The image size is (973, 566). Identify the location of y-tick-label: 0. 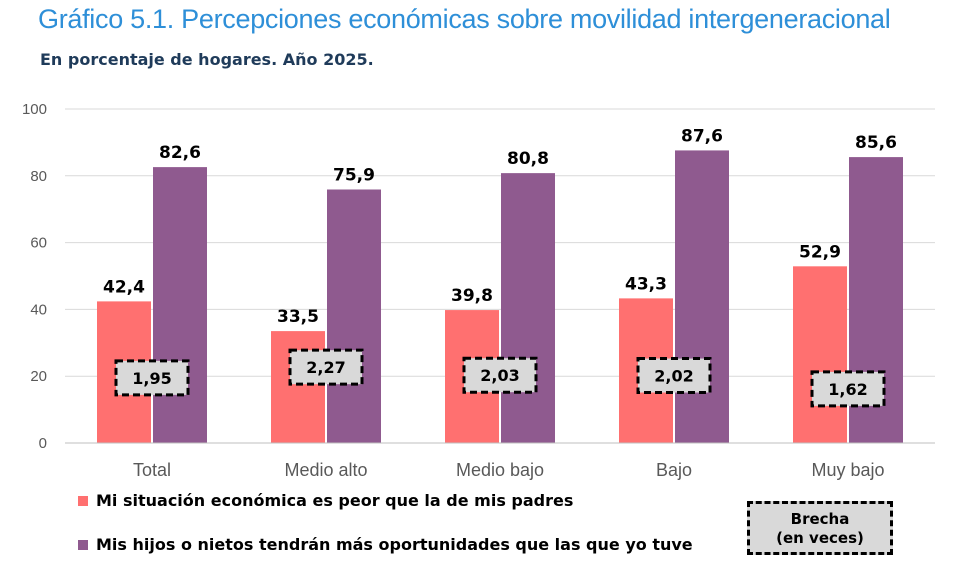
(43, 443).